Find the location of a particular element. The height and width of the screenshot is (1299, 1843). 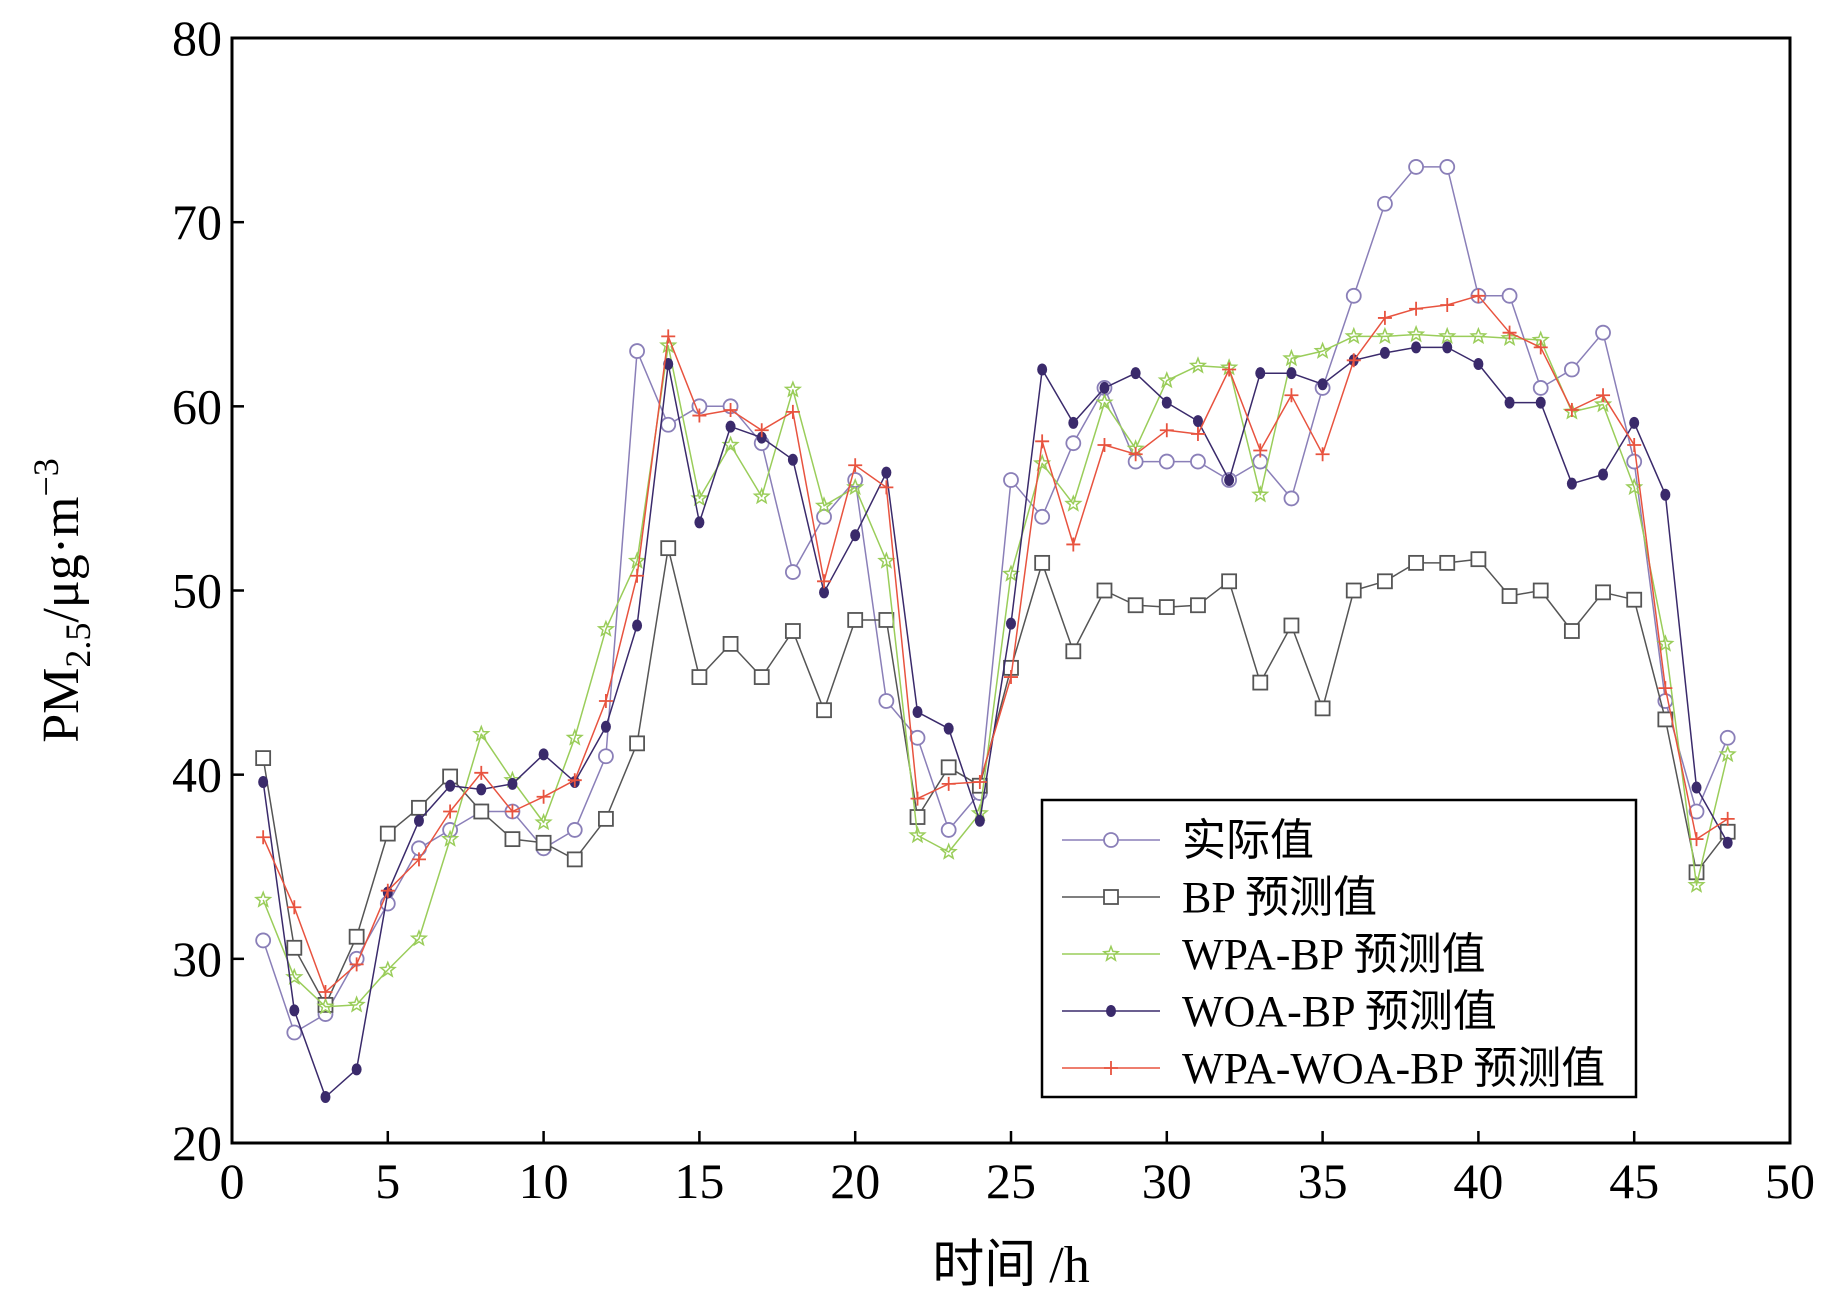

y-tick-label: 70 is located at coordinates (197, 222).